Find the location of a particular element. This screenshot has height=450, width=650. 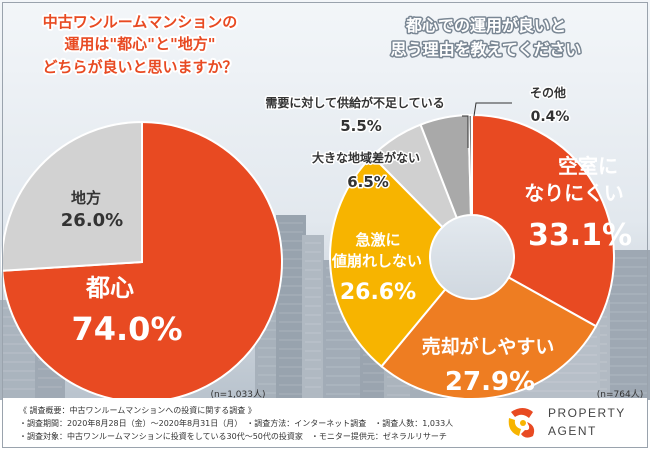

survey-overview-heading: 《 調査概要：中古ワンルームマンションへの投資に関する調査 》 is located at coordinates (137, 410).